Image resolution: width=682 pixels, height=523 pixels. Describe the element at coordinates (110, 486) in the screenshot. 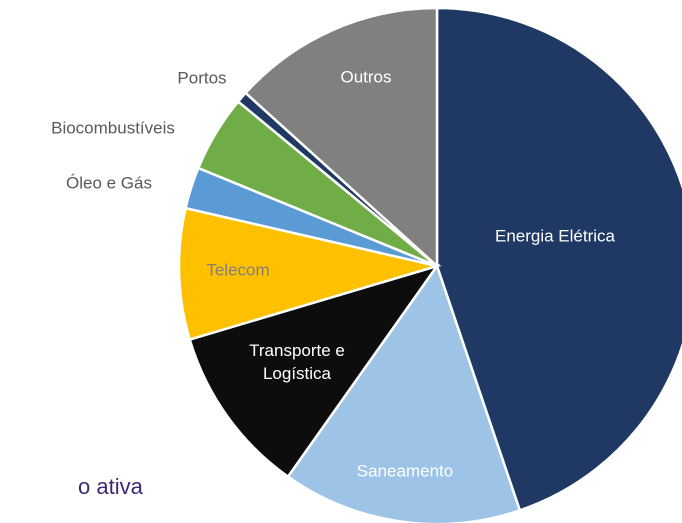

I see `caption: o ativa` at that location.